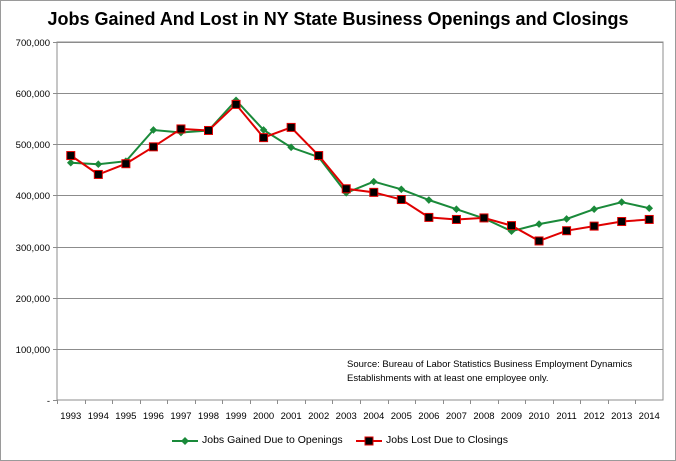 This screenshot has width=676, height=461. I want to click on x-tick-label: 1999, so click(235, 416).